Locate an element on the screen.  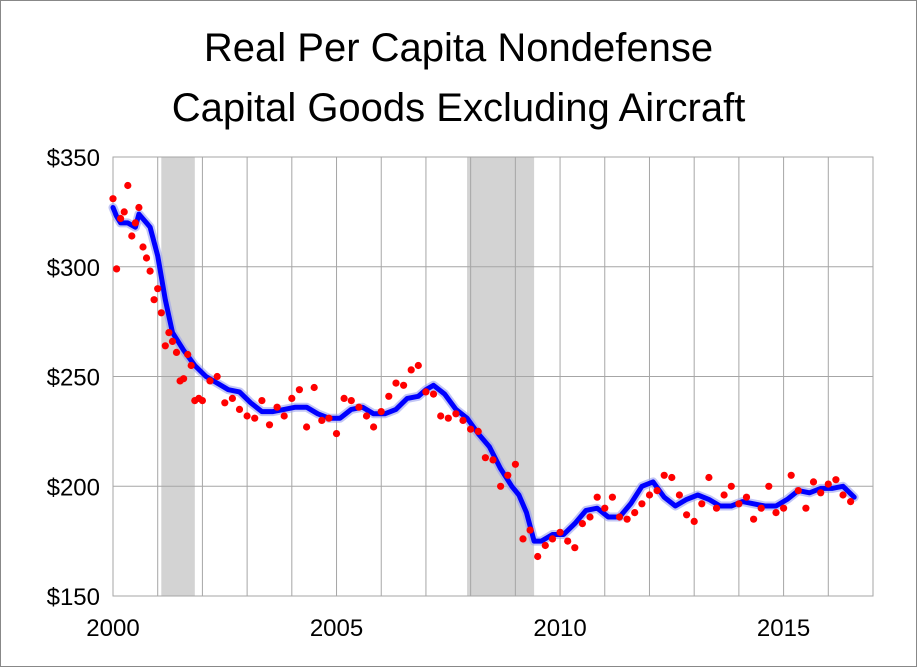
y-tick-label: $150 is located at coordinates (73, 597).